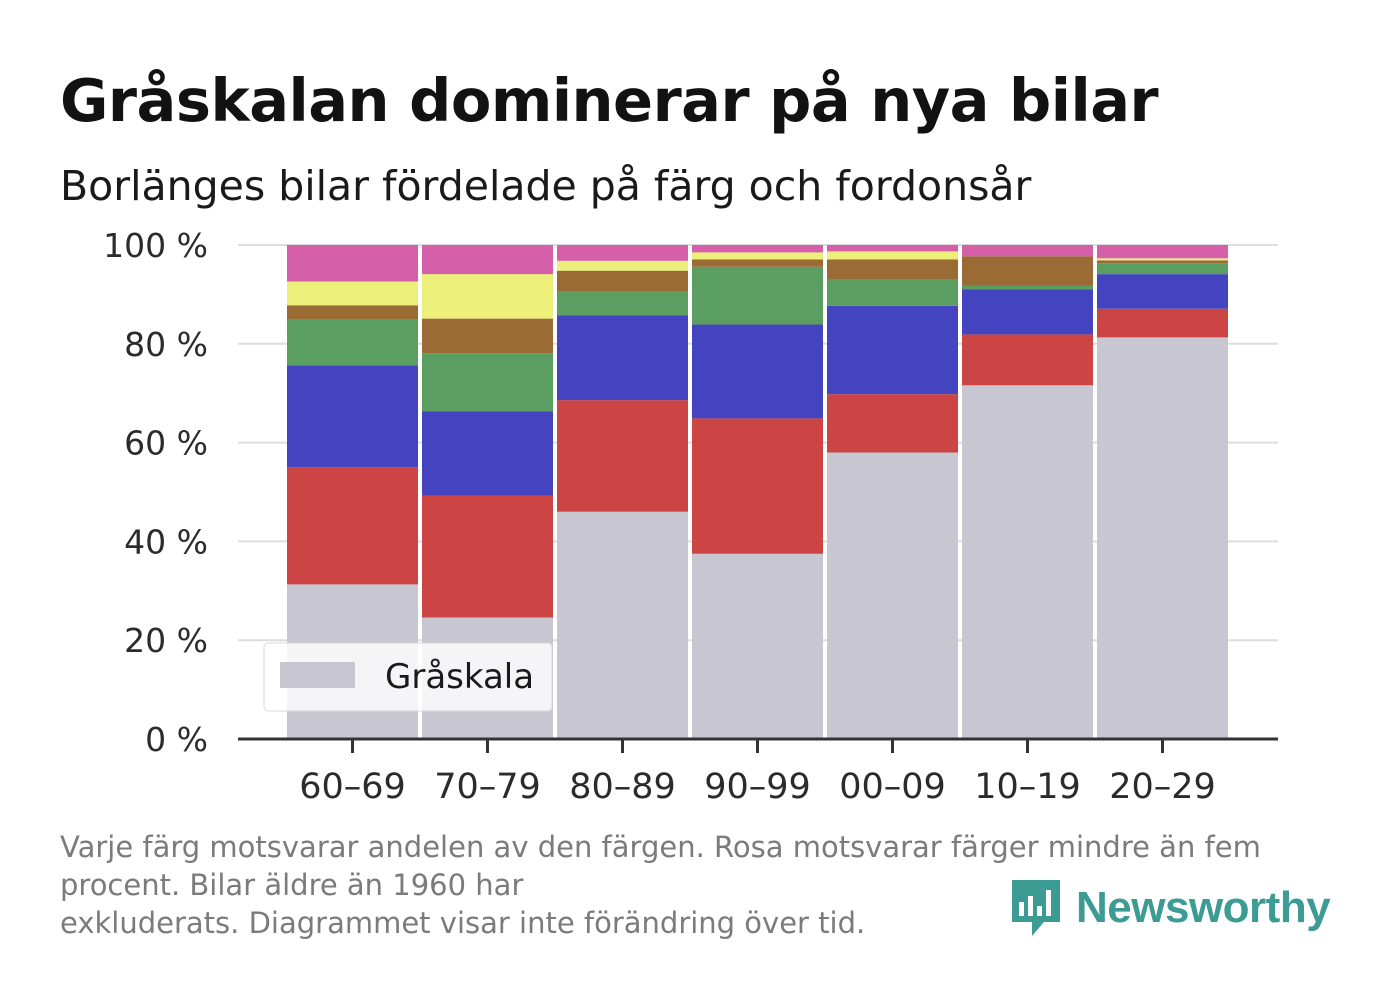 The height and width of the screenshot is (999, 1382). I want to click on x-tick-label: 60–69, so click(352, 787).